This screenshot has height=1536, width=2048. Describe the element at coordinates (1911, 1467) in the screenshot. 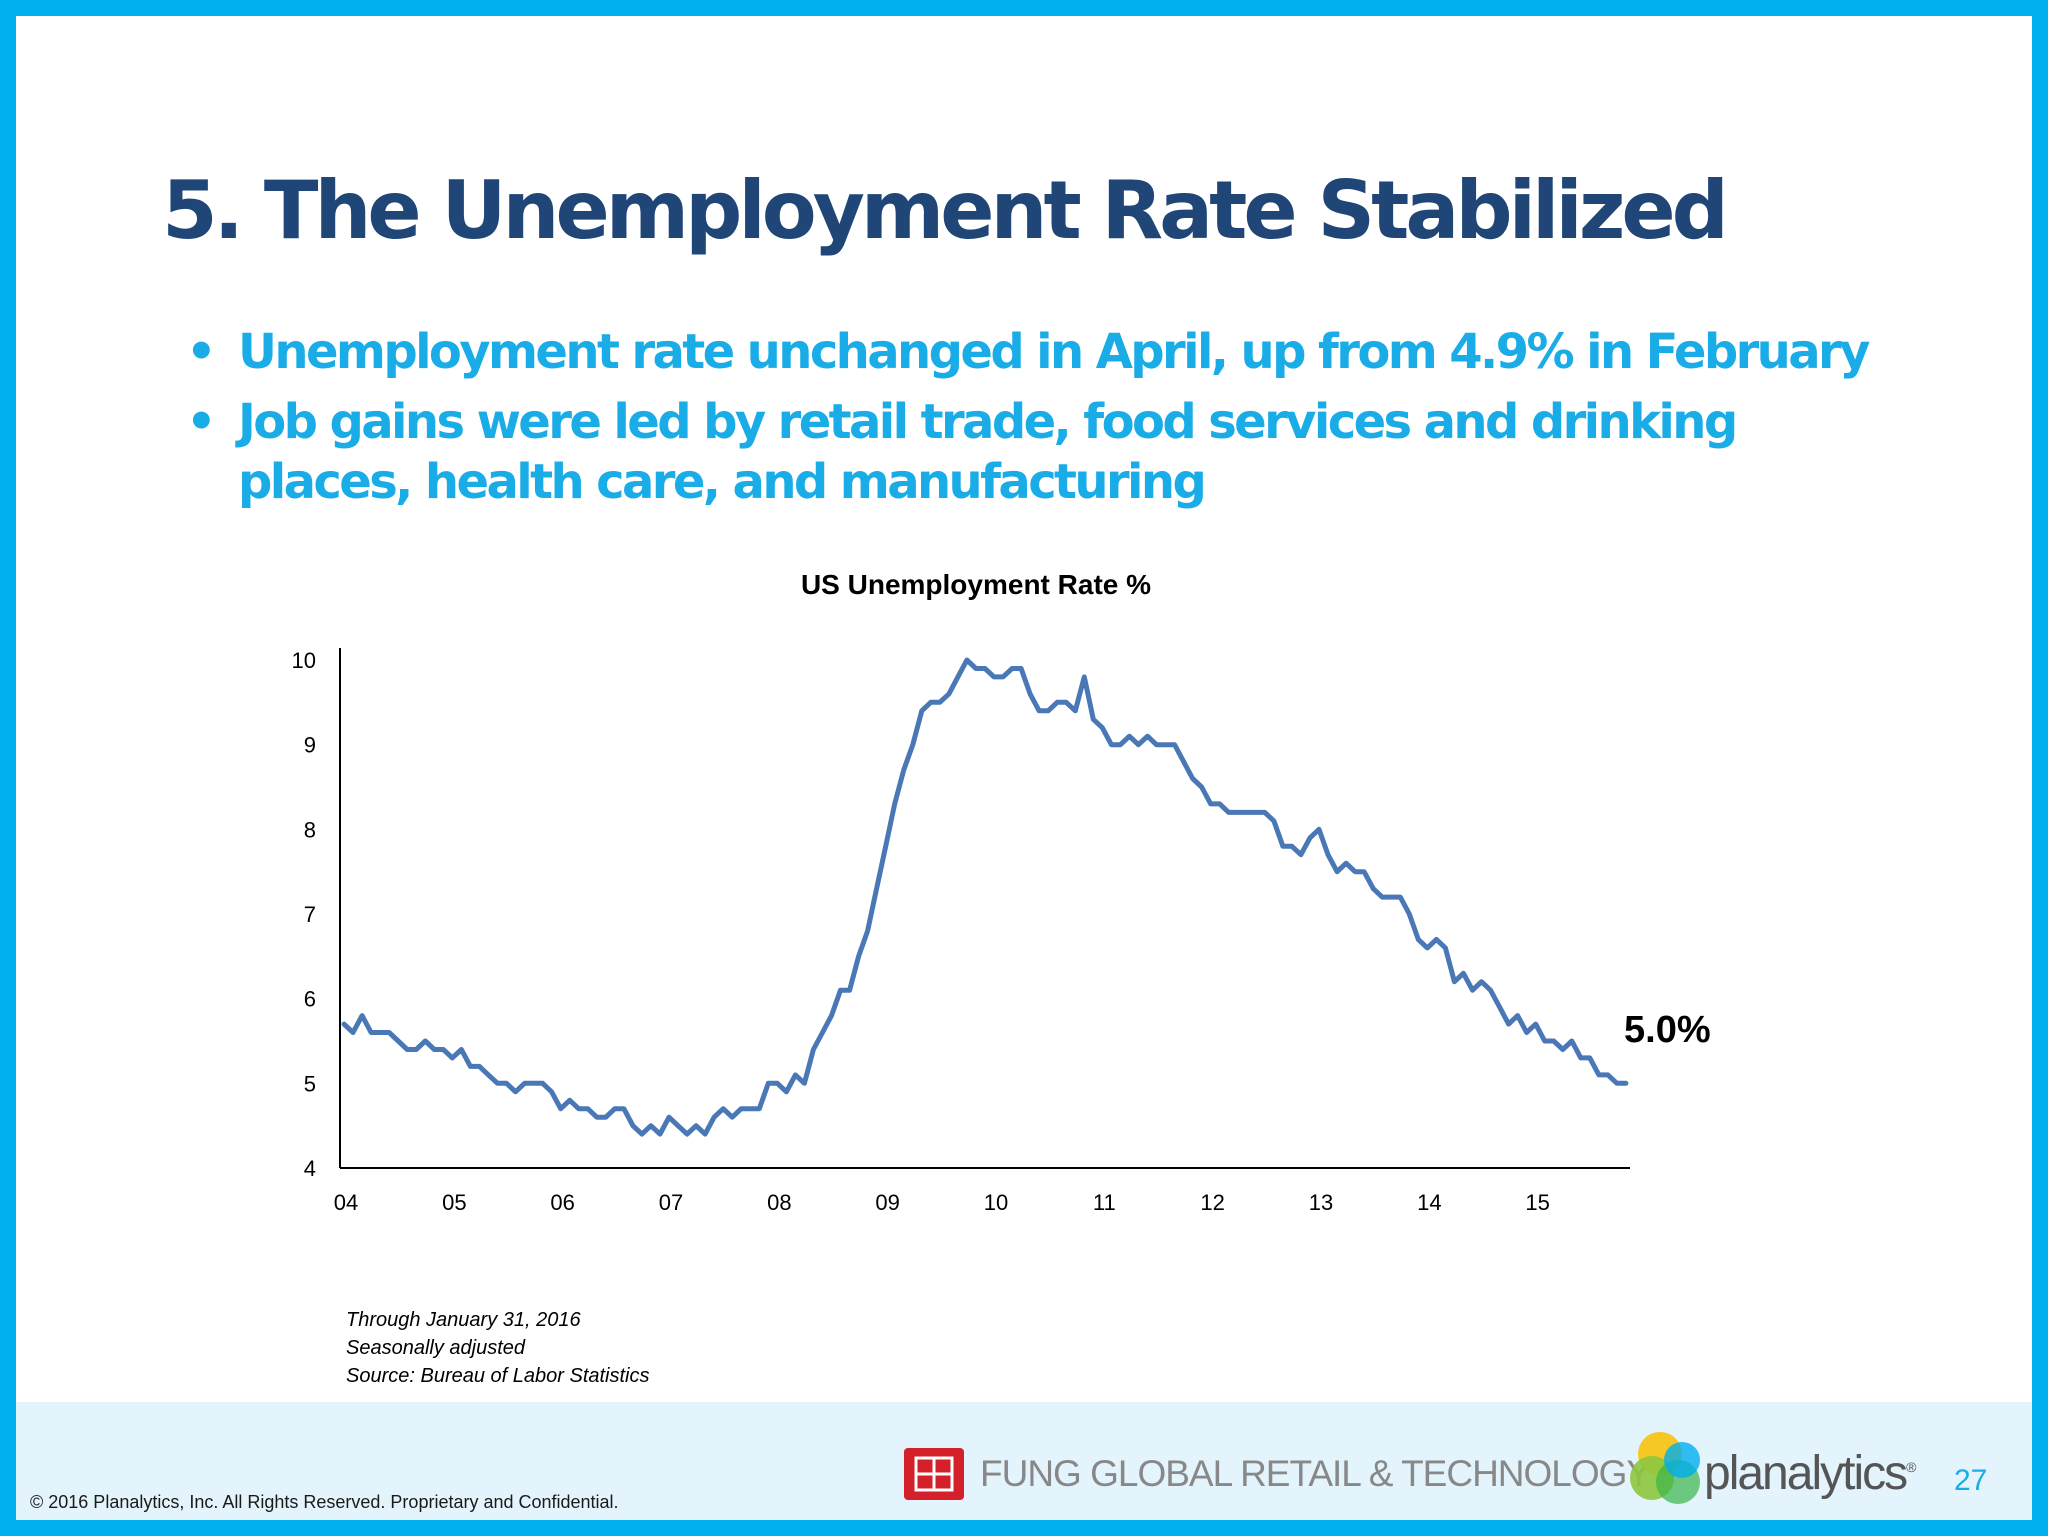

I see `registered-mark: ®` at that location.